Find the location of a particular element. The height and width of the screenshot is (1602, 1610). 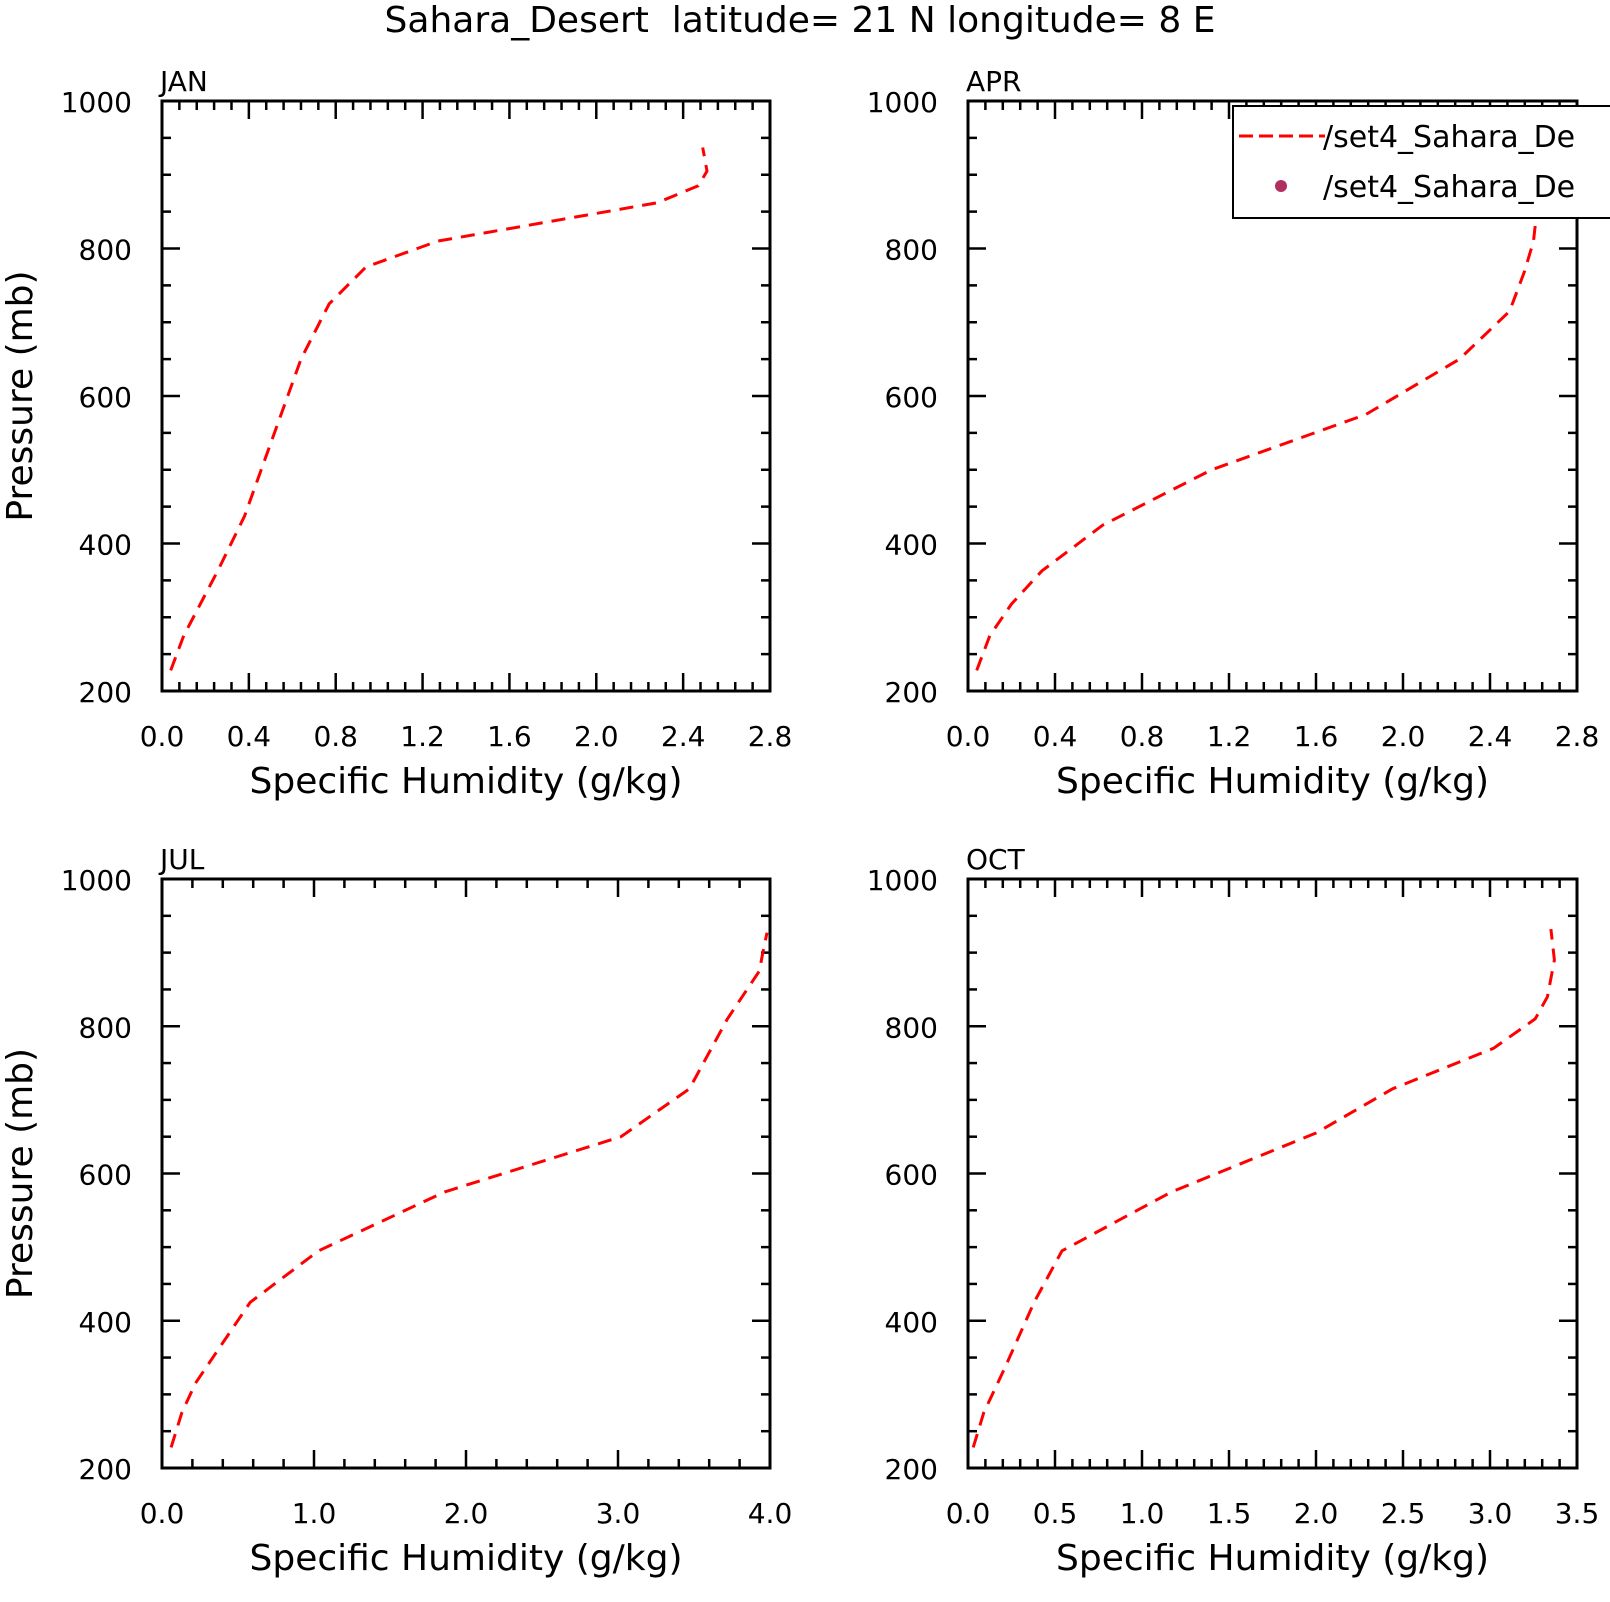

x-tick-label: 1.5 is located at coordinates (1229, 1513).